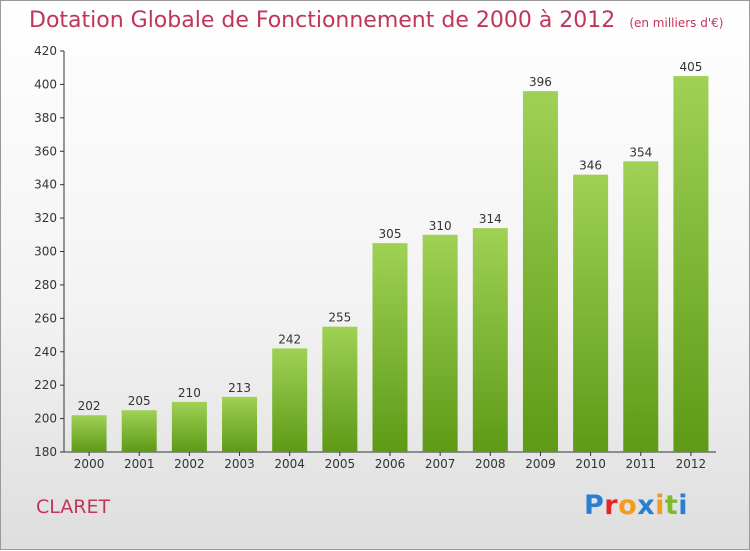 The width and height of the screenshot is (750, 551). I want to click on y-tick-label: 380, so click(45, 118).